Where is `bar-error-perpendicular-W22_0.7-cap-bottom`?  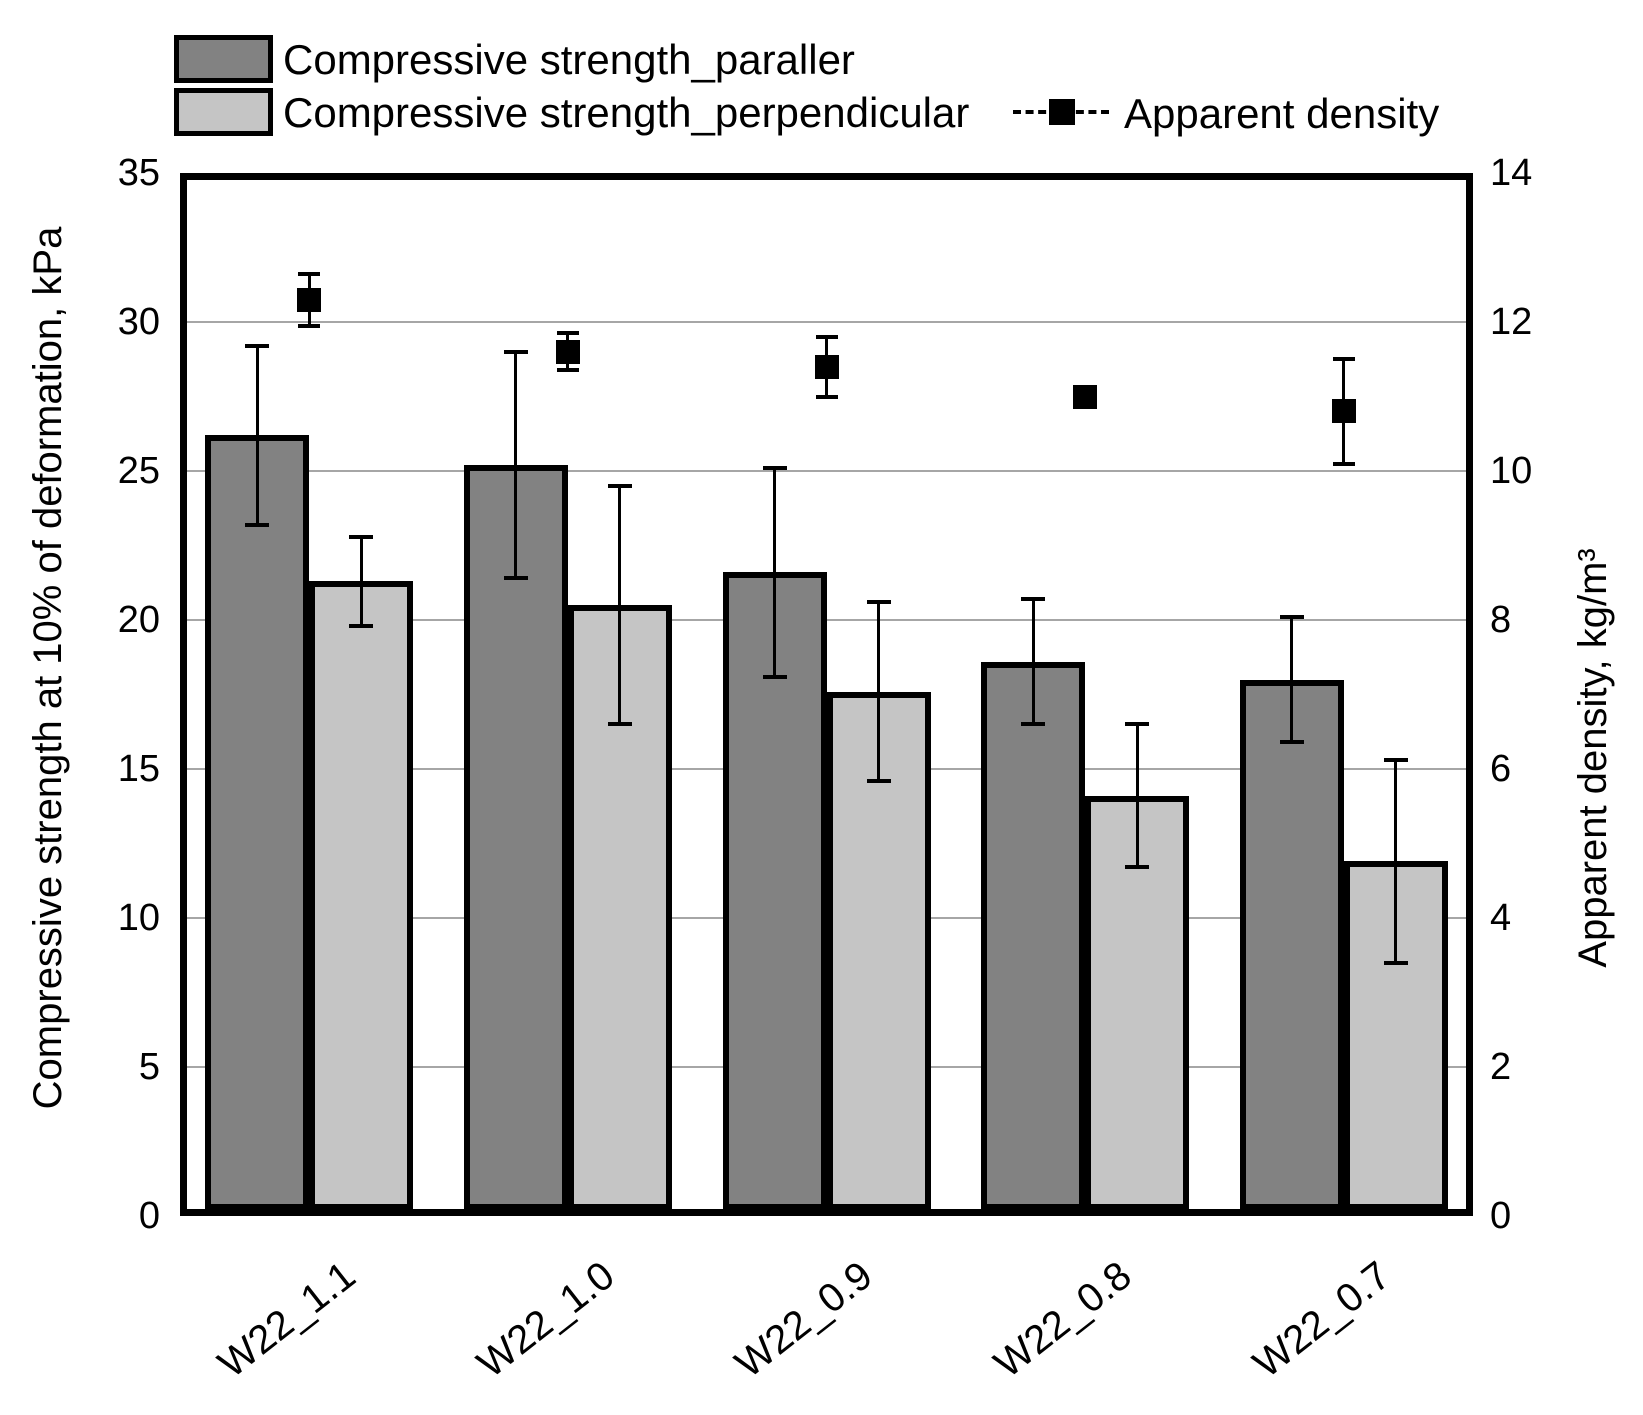 bar-error-perpendicular-W22_0.7-cap-bottom is located at coordinates (1395, 962).